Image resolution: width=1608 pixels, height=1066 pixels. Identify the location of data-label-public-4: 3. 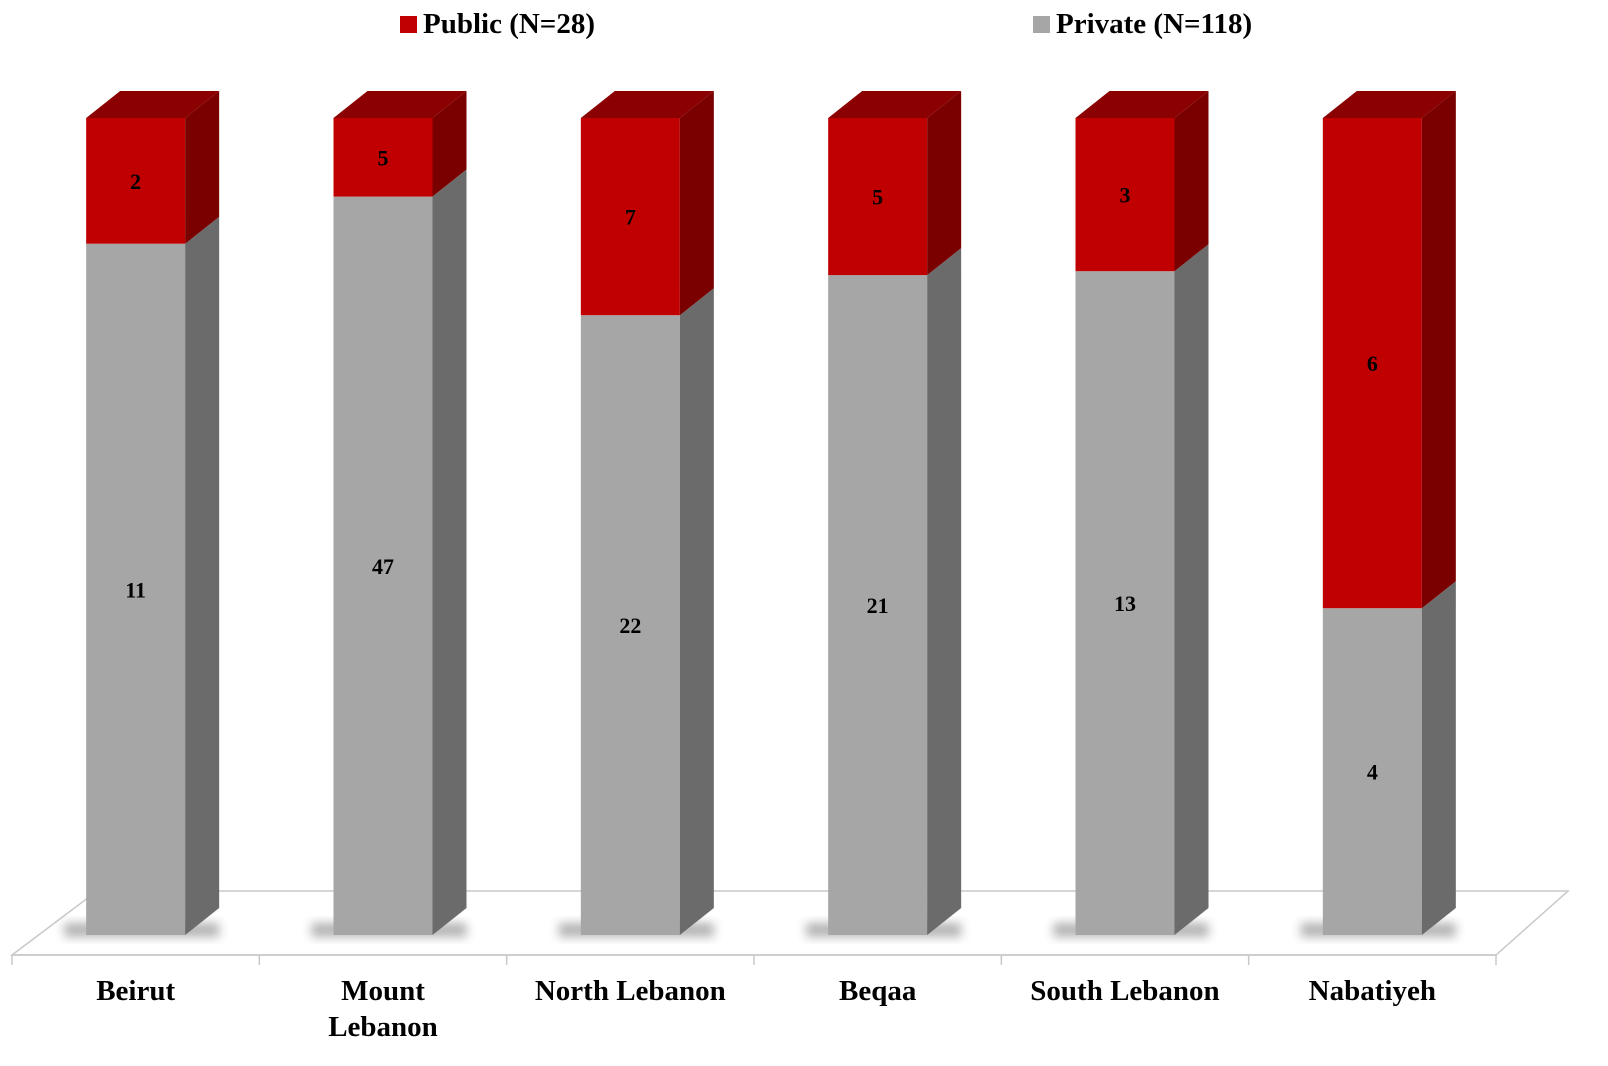
(1125, 195).